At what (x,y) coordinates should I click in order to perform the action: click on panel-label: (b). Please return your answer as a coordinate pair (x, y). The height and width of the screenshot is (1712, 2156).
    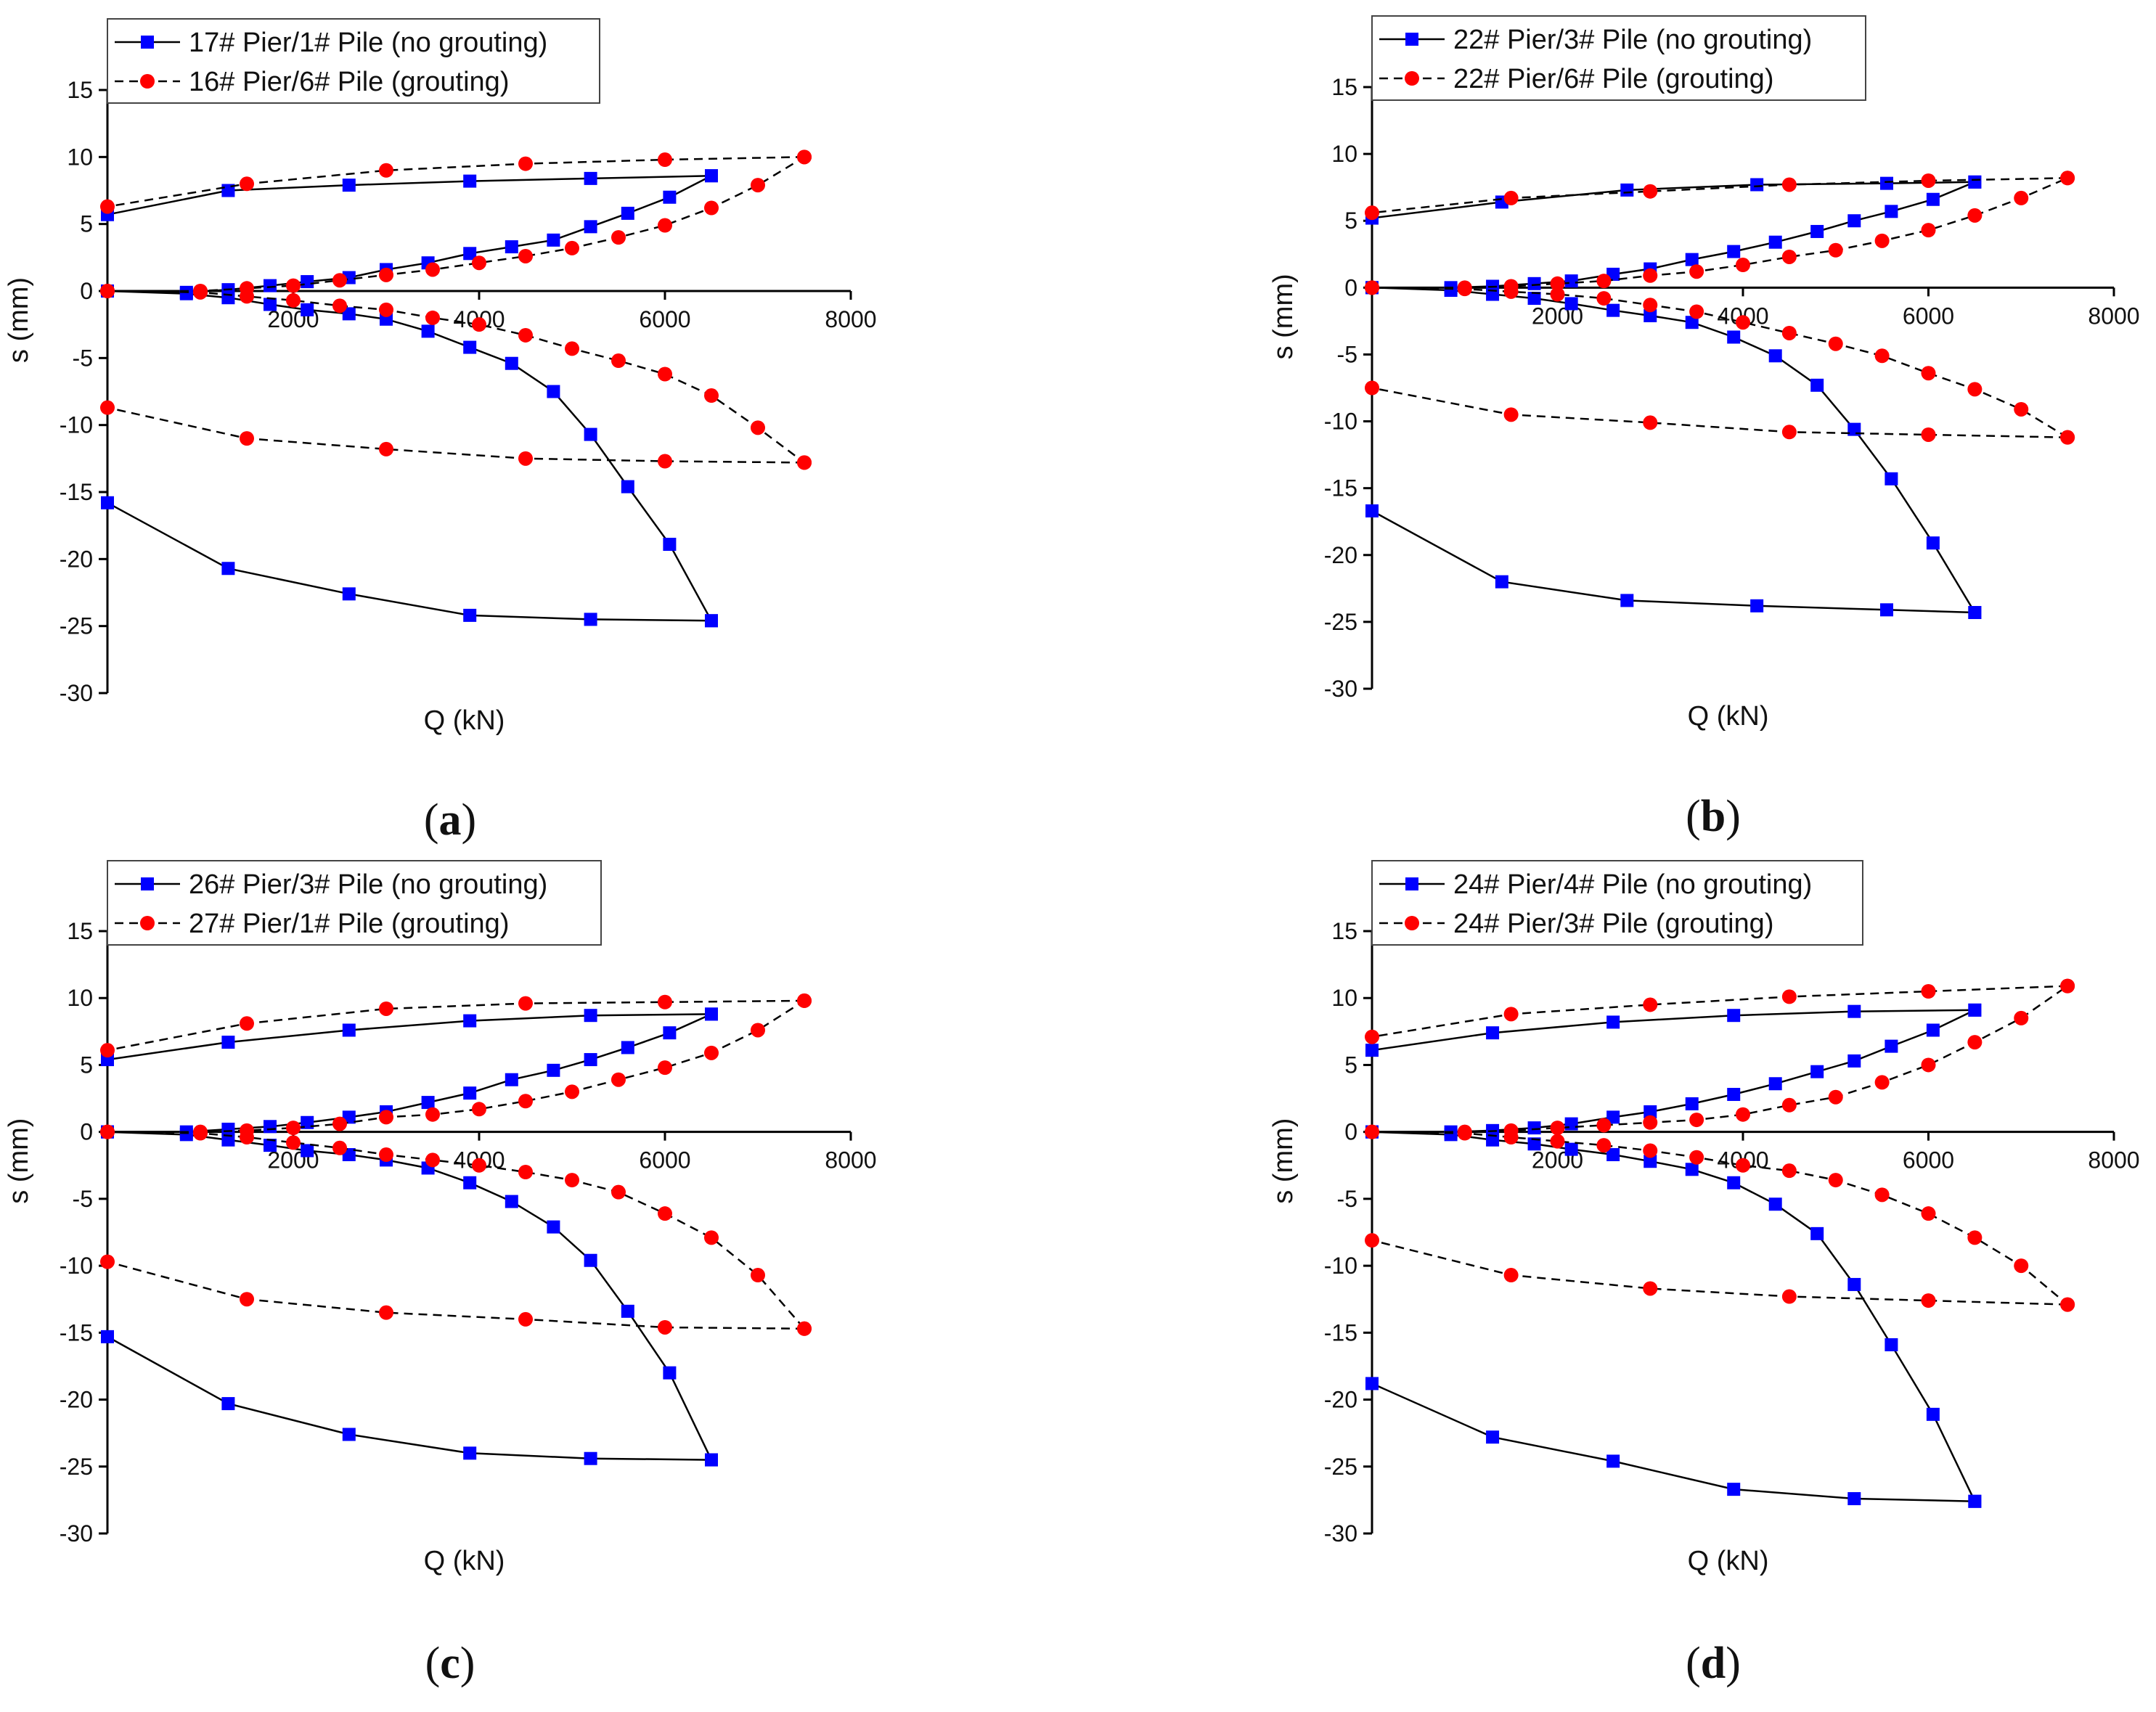
    Looking at the image, I should click on (1714, 816).